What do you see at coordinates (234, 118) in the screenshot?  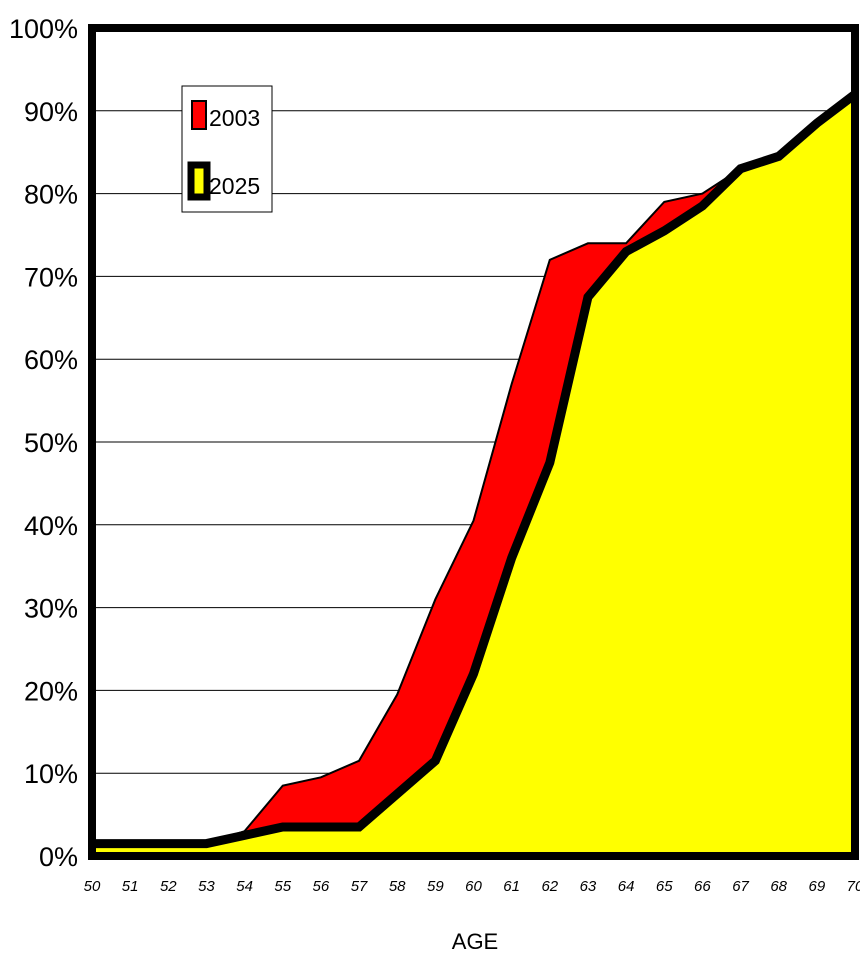 I see `legend-label-2003: 2003` at bounding box center [234, 118].